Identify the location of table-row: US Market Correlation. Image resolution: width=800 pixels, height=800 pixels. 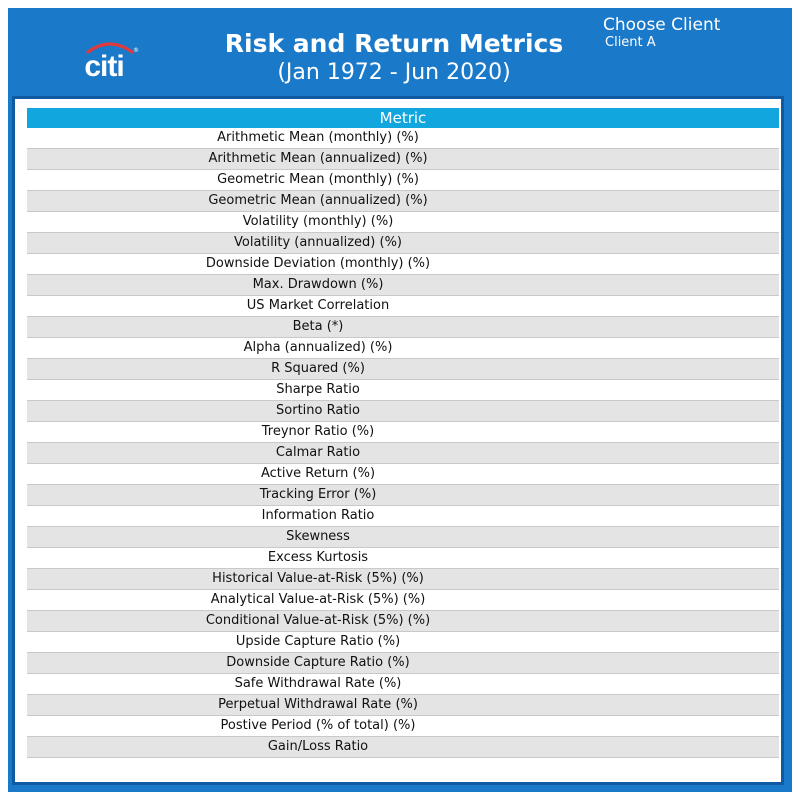
(403, 306).